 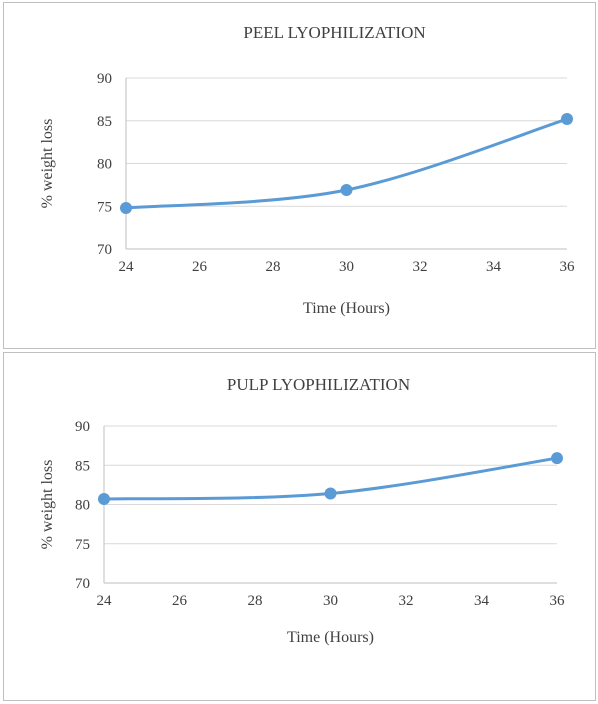 I want to click on chart-title: PEEL LYOPHILIZATION, so click(x=334, y=32).